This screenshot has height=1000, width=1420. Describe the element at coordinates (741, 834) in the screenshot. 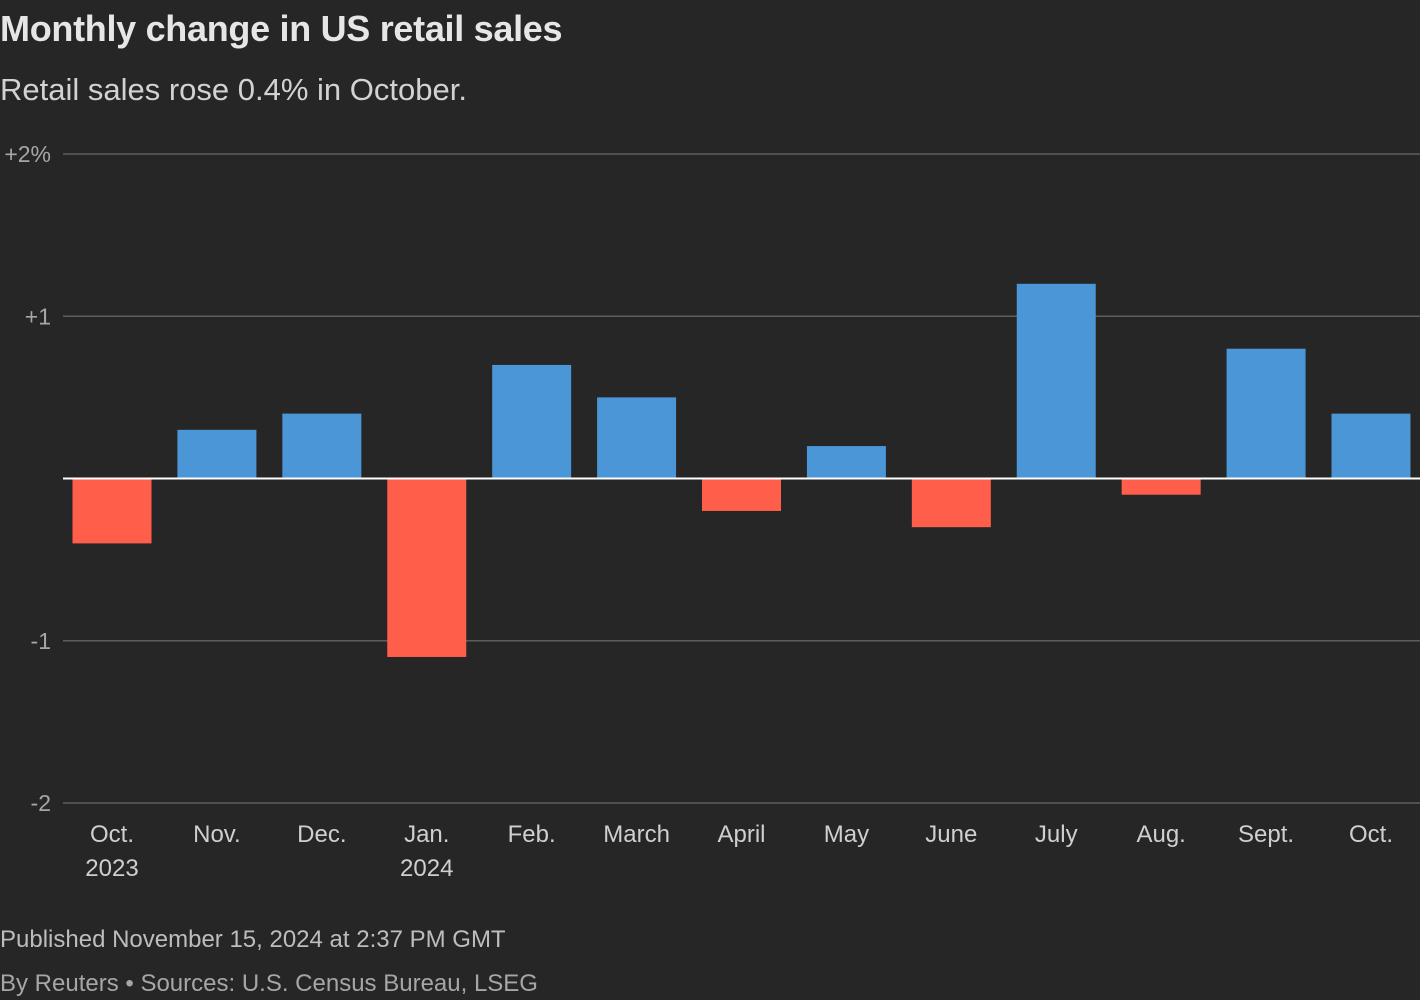

I see `x-tick-label: April` at that location.